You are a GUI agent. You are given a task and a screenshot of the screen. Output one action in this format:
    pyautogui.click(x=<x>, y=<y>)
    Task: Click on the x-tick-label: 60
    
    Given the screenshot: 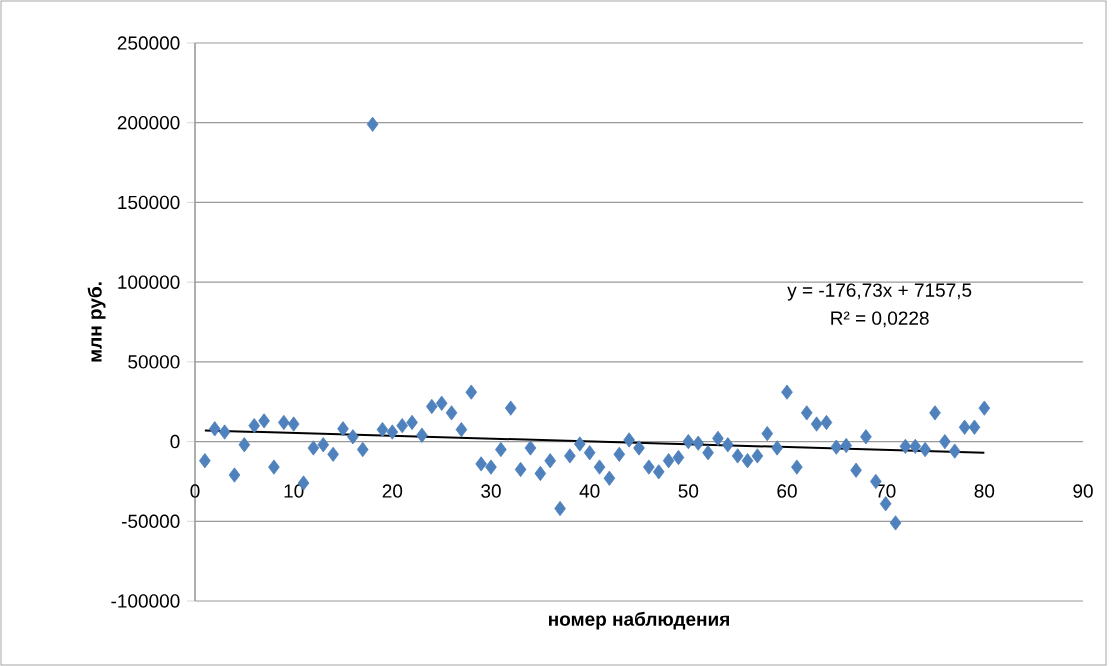 What is the action you would take?
    pyautogui.click(x=787, y=491)
    